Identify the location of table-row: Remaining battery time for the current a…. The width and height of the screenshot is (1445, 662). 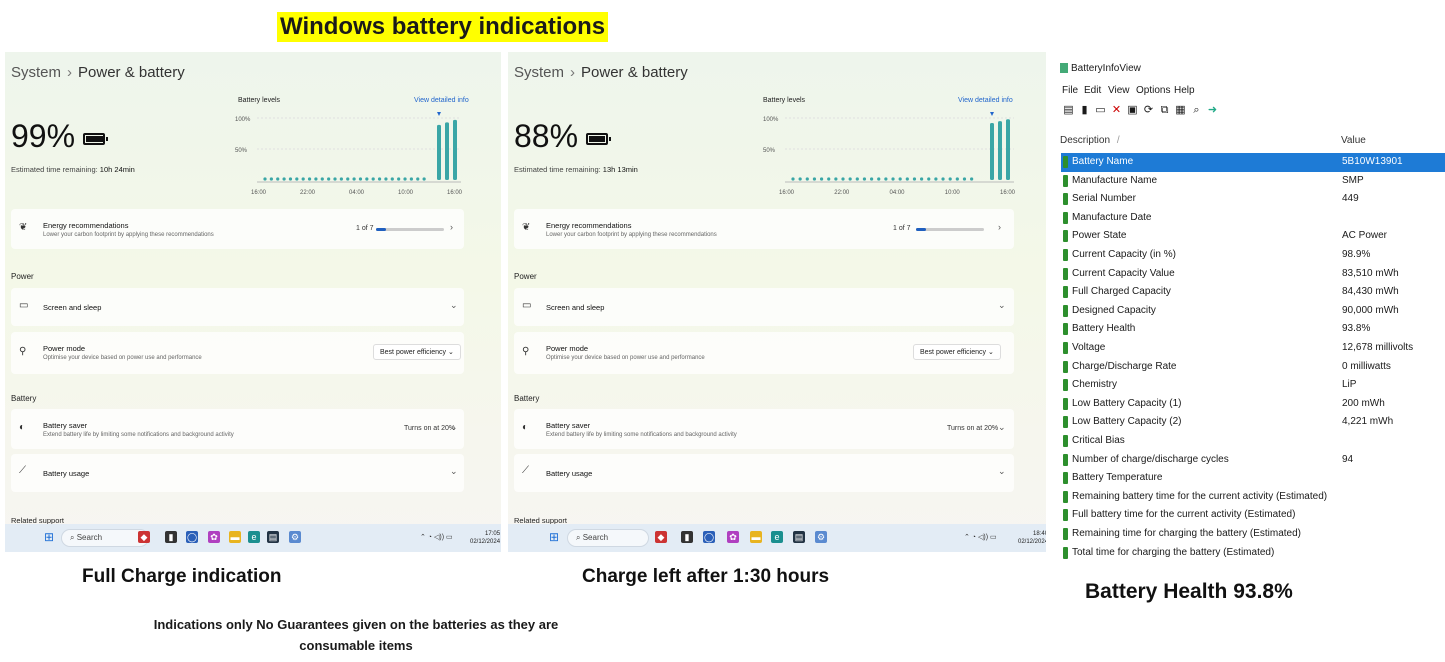
(1253, 497).